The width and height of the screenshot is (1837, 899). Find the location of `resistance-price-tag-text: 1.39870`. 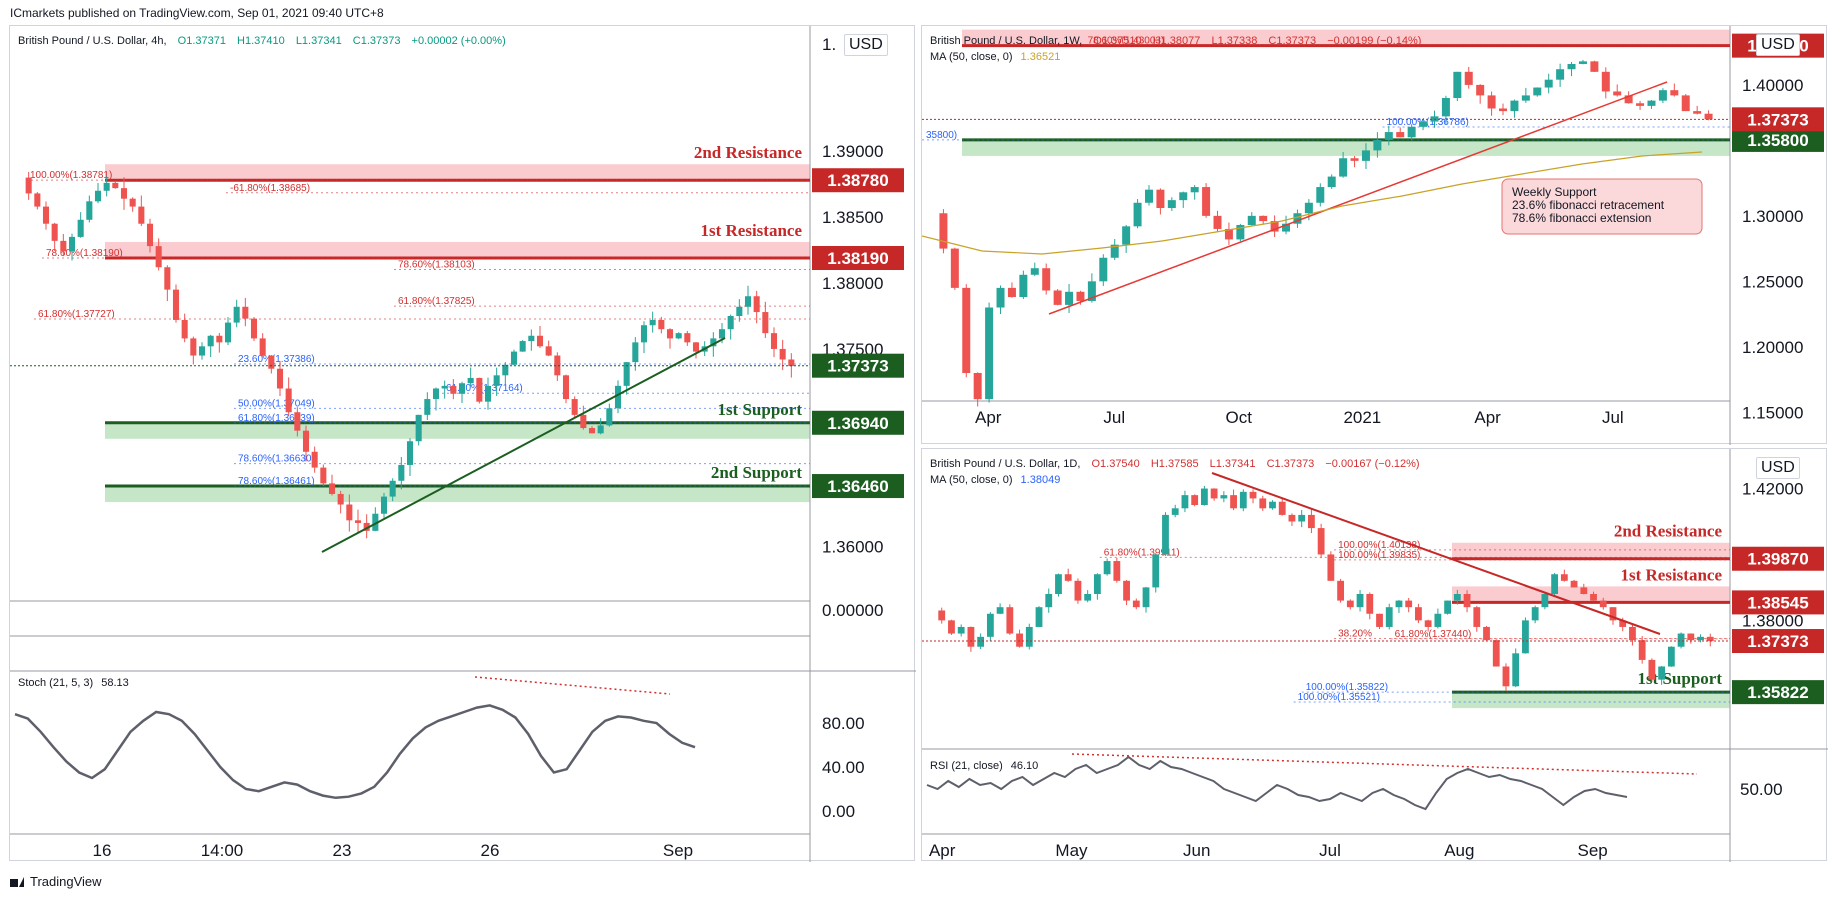

resistance-price-tag-text: 1.39870 is located at coordinates (1777, 559).